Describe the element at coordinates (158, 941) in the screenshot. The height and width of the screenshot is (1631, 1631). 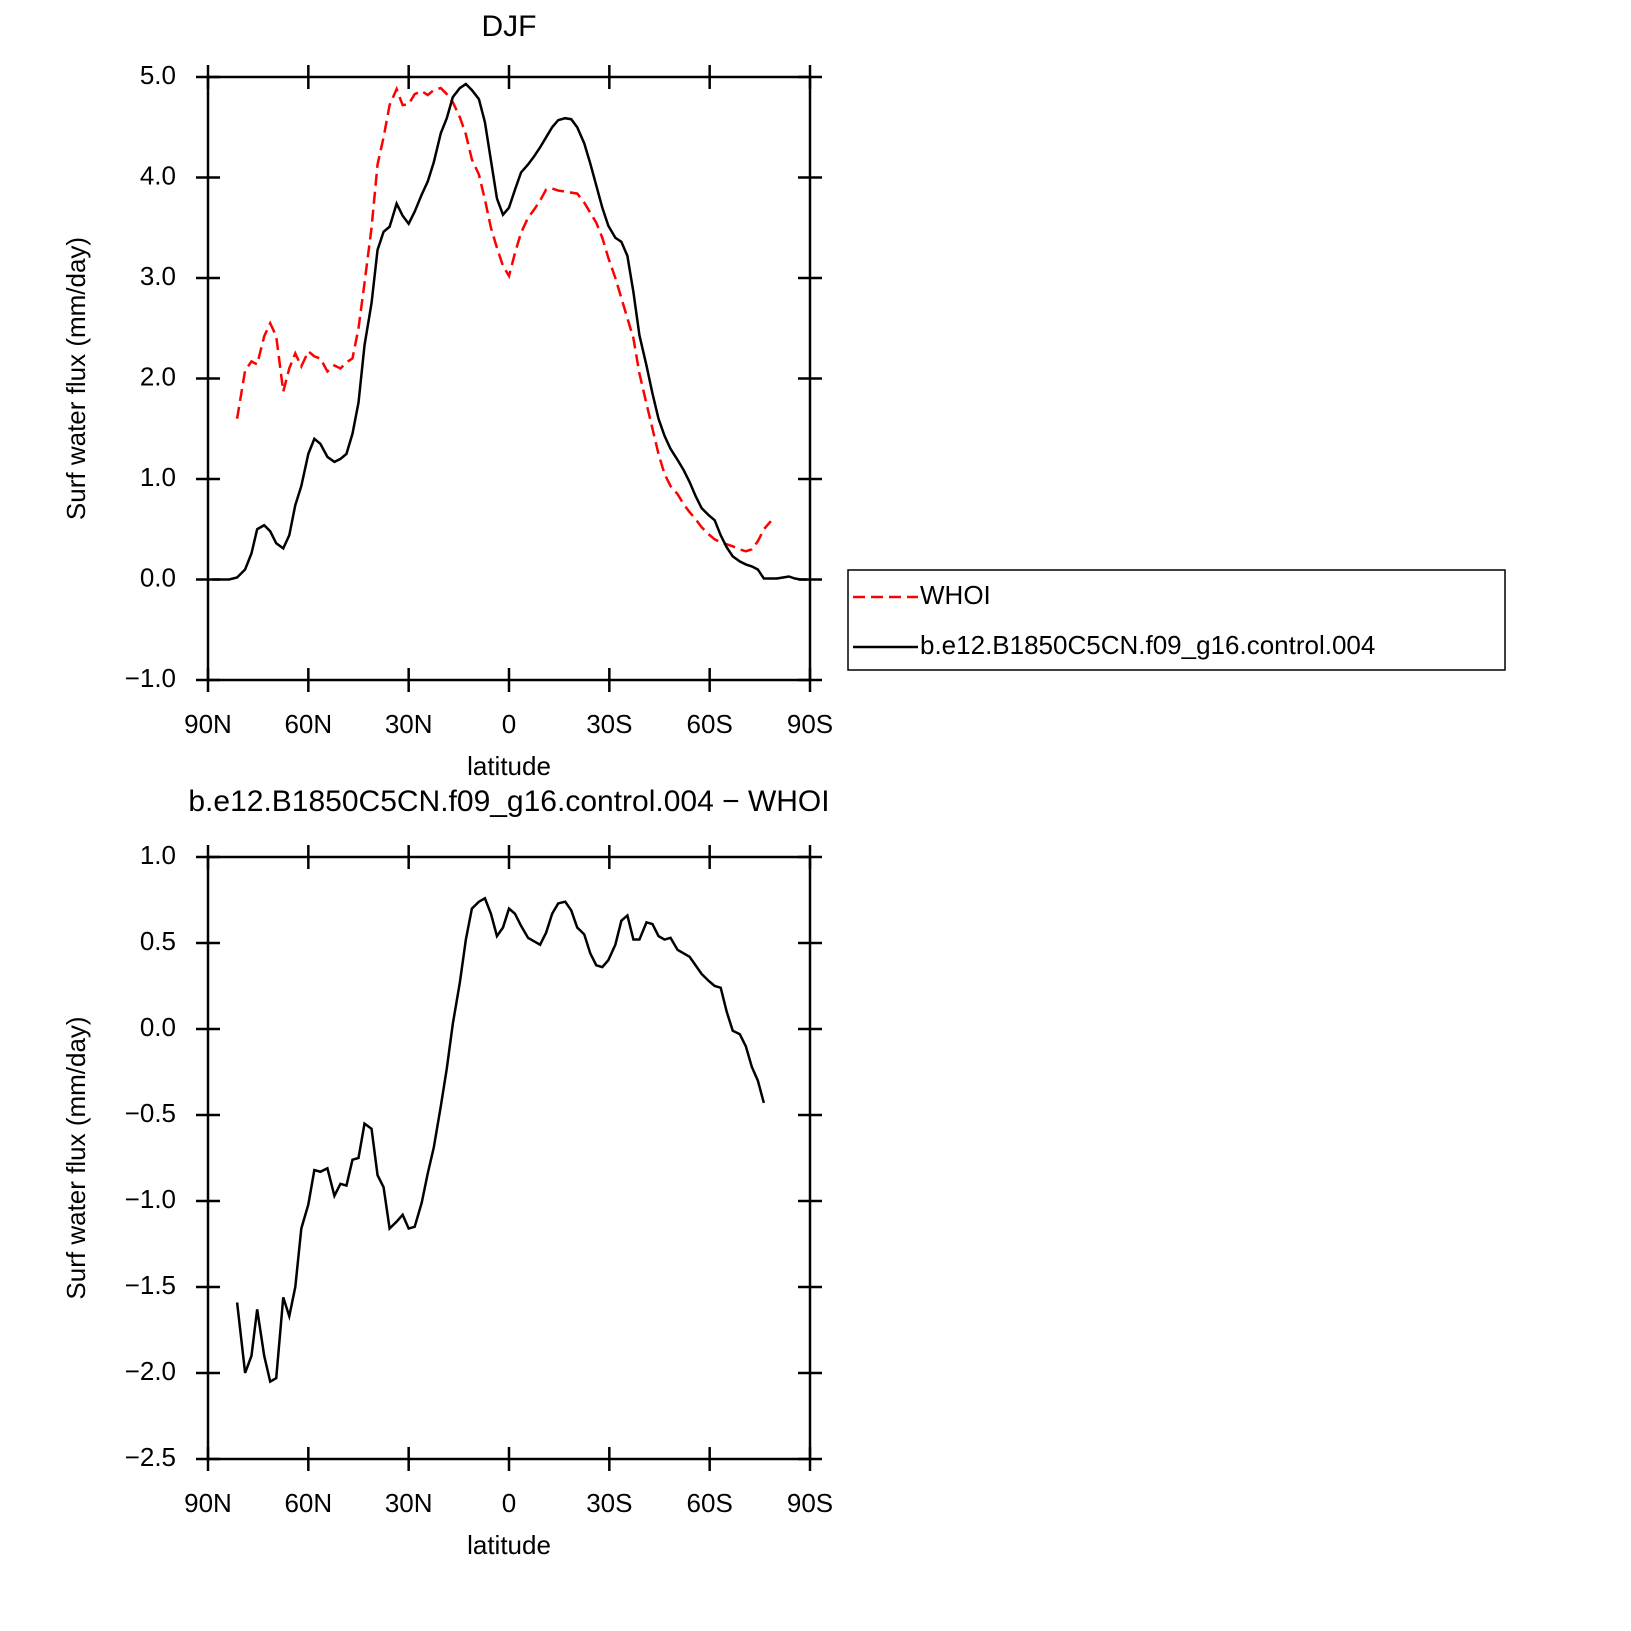
I see `y-tick-label: 0.5` at that location.